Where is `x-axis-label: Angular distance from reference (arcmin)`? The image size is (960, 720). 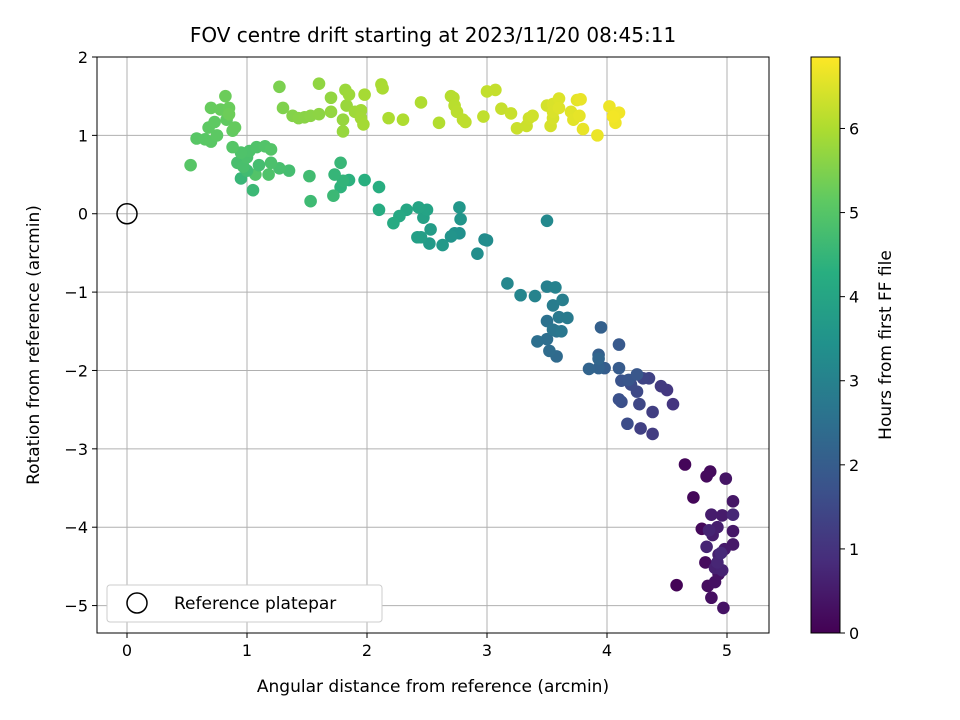
x-axis-label: Angular distance from reference (arcmin) is located at coordinates (433, 687).